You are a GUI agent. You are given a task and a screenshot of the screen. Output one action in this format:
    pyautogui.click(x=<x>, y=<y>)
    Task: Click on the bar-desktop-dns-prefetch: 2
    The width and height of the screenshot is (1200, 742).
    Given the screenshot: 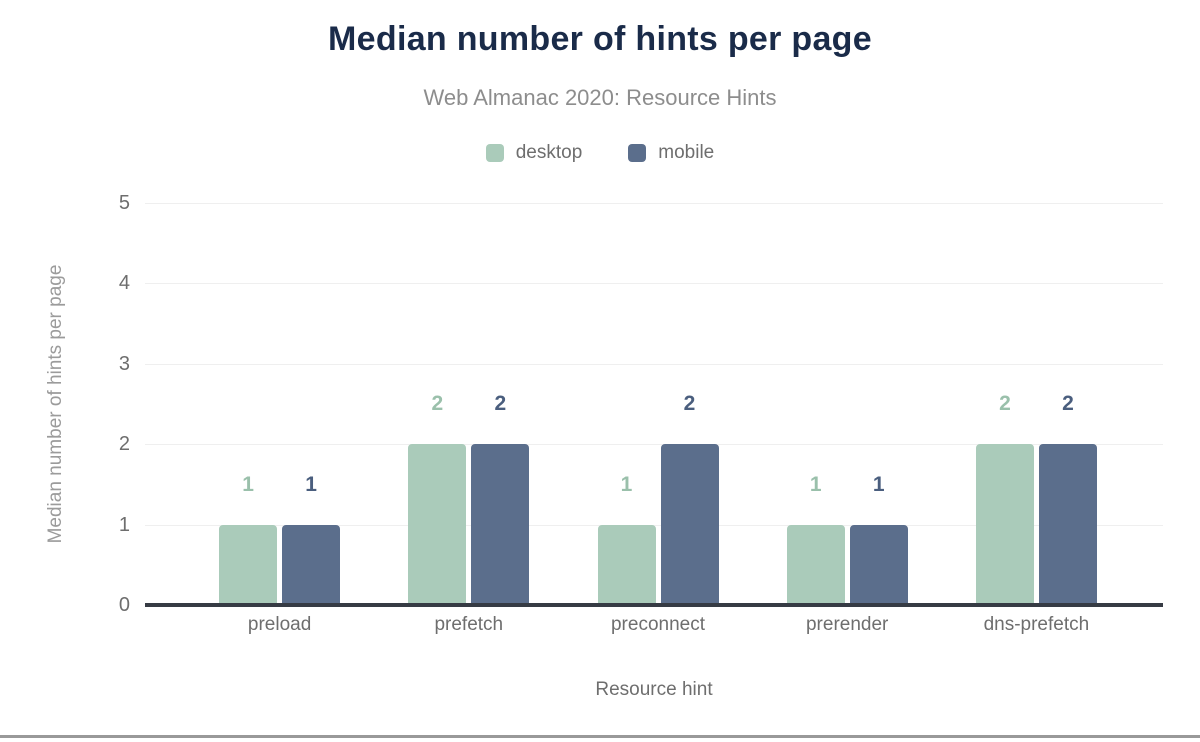 What is the action you would take?
    pyautogui.click(x=1004, y=499)
    